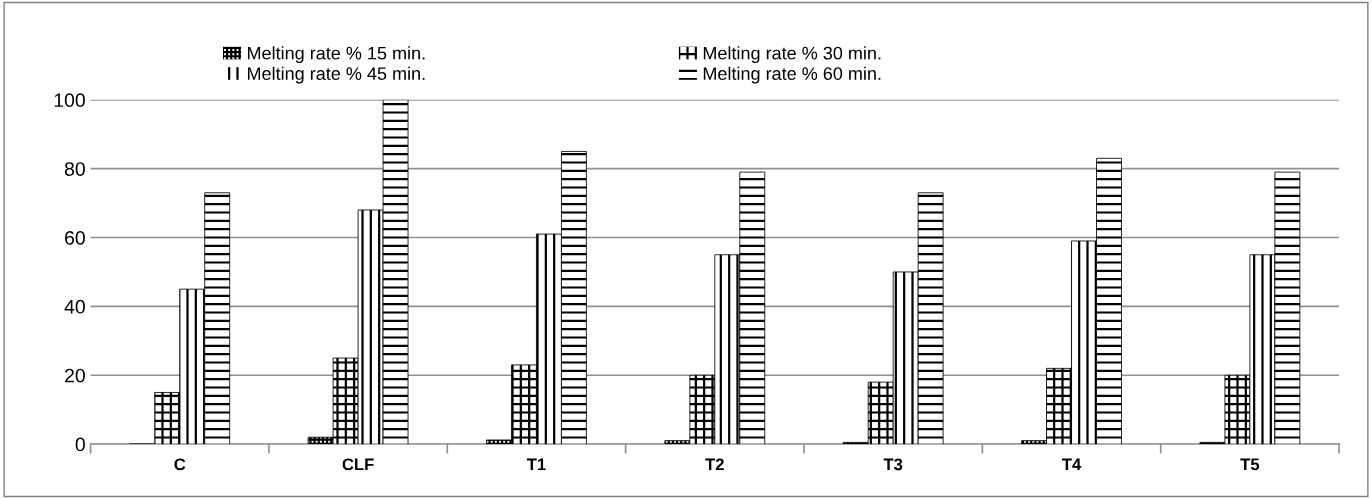  Describe the element at coordinates (336, 75) in the screenshot. I see `legend-label: Melting rate % 45 min.` at that location.